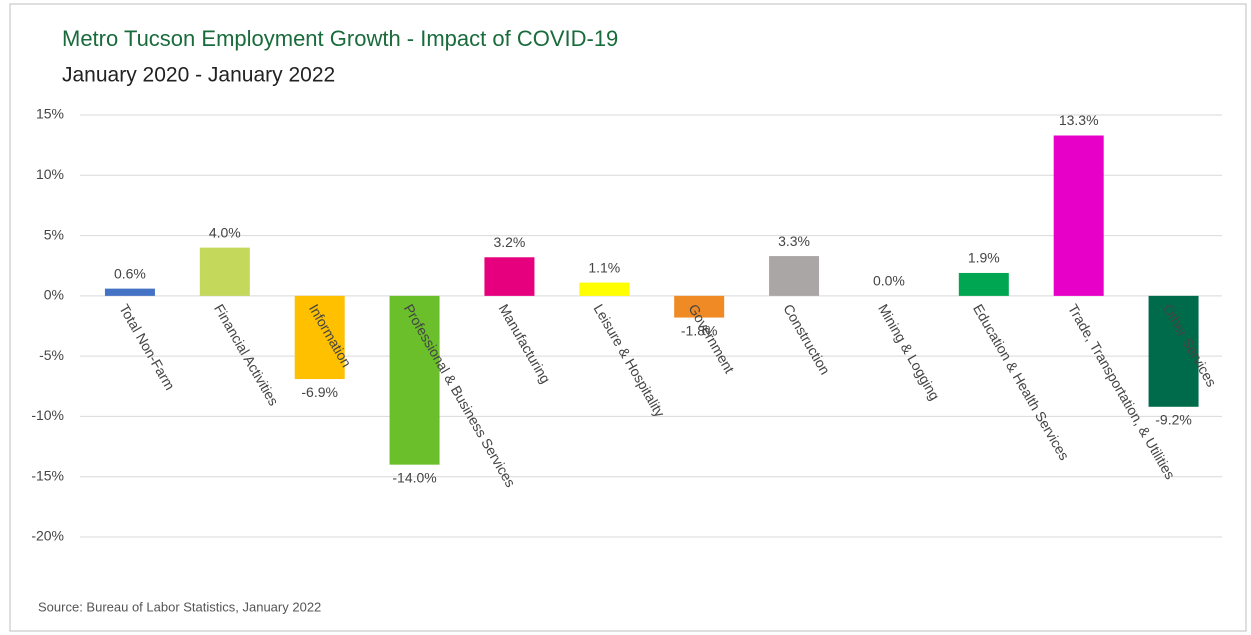 This screenshot has height=635, width=1251. What do you see at coordinates (319, 392) in the screenshot?
I see `value-label: -6.9%` at bounding box center [319, 392].